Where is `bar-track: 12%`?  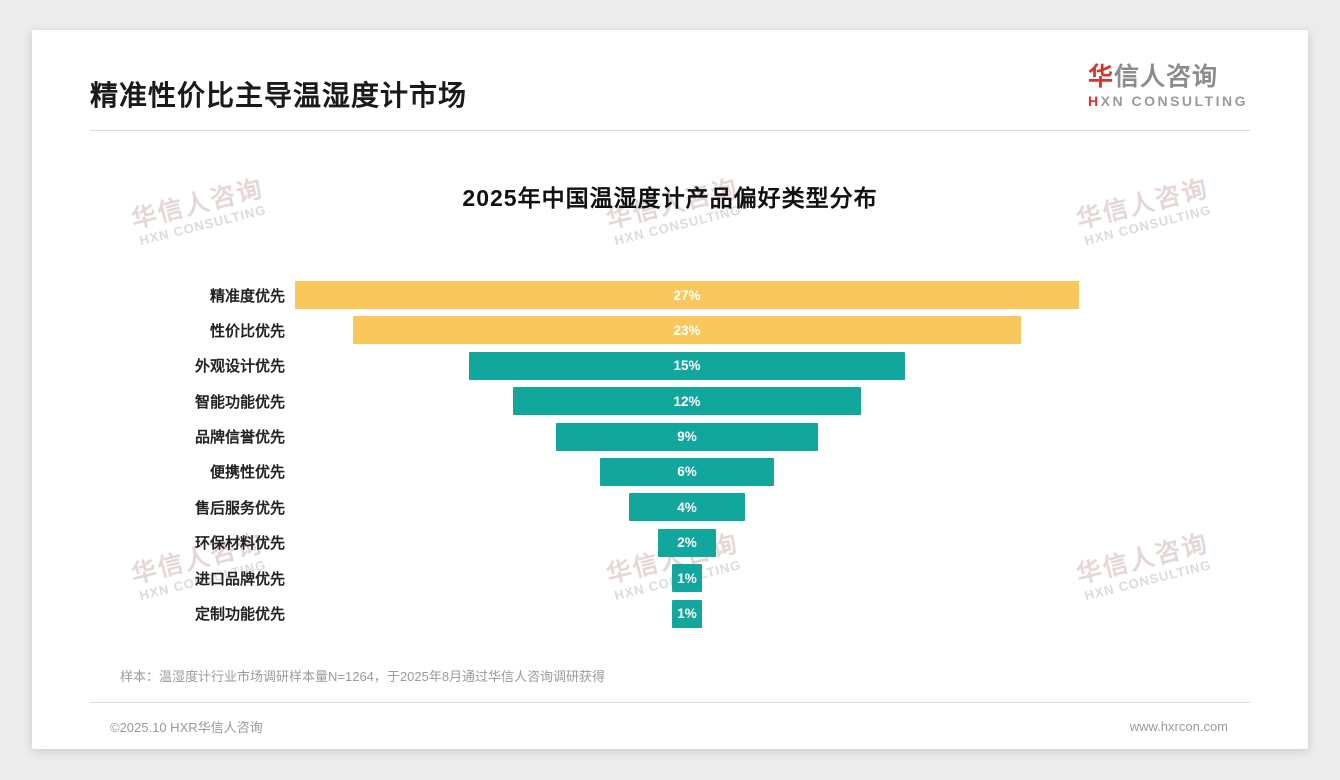
bar-track: 12% is located at coordinates (687, 401).